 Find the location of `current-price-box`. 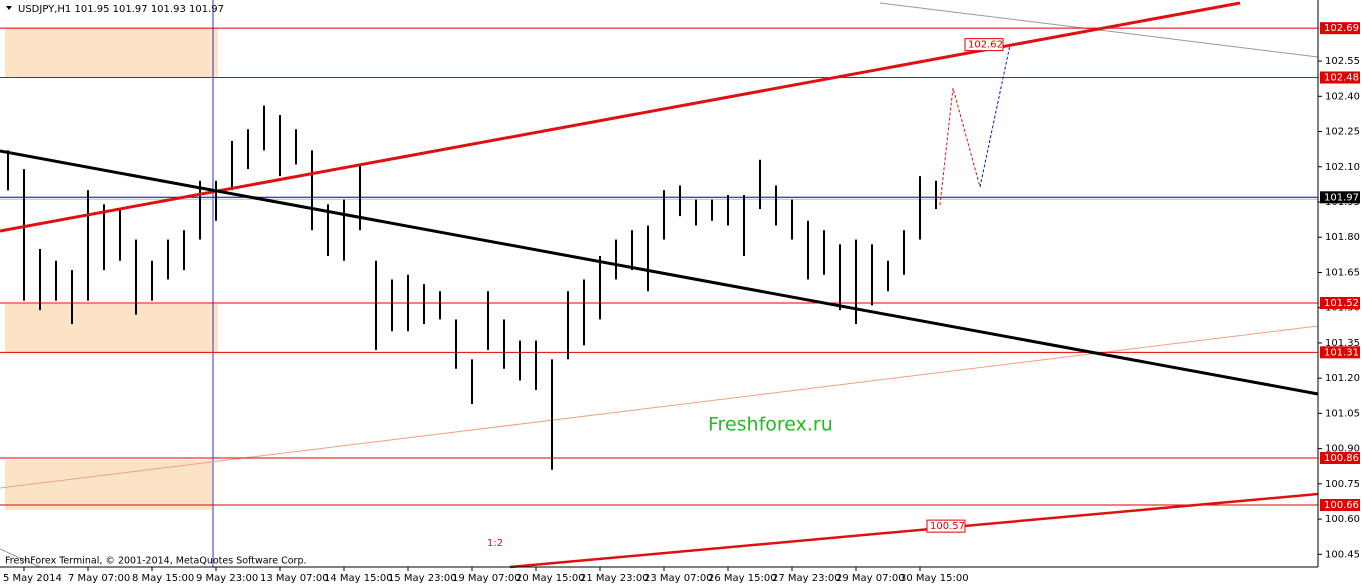

current-price-box is located at coordinates (1340, 197).